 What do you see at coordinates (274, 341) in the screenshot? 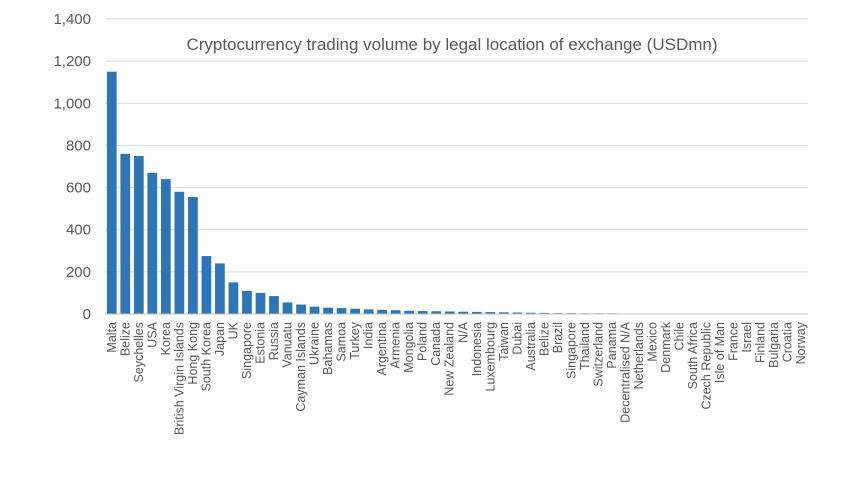
I see `x-tick-label: Russia` at bounding box center [274, 341].